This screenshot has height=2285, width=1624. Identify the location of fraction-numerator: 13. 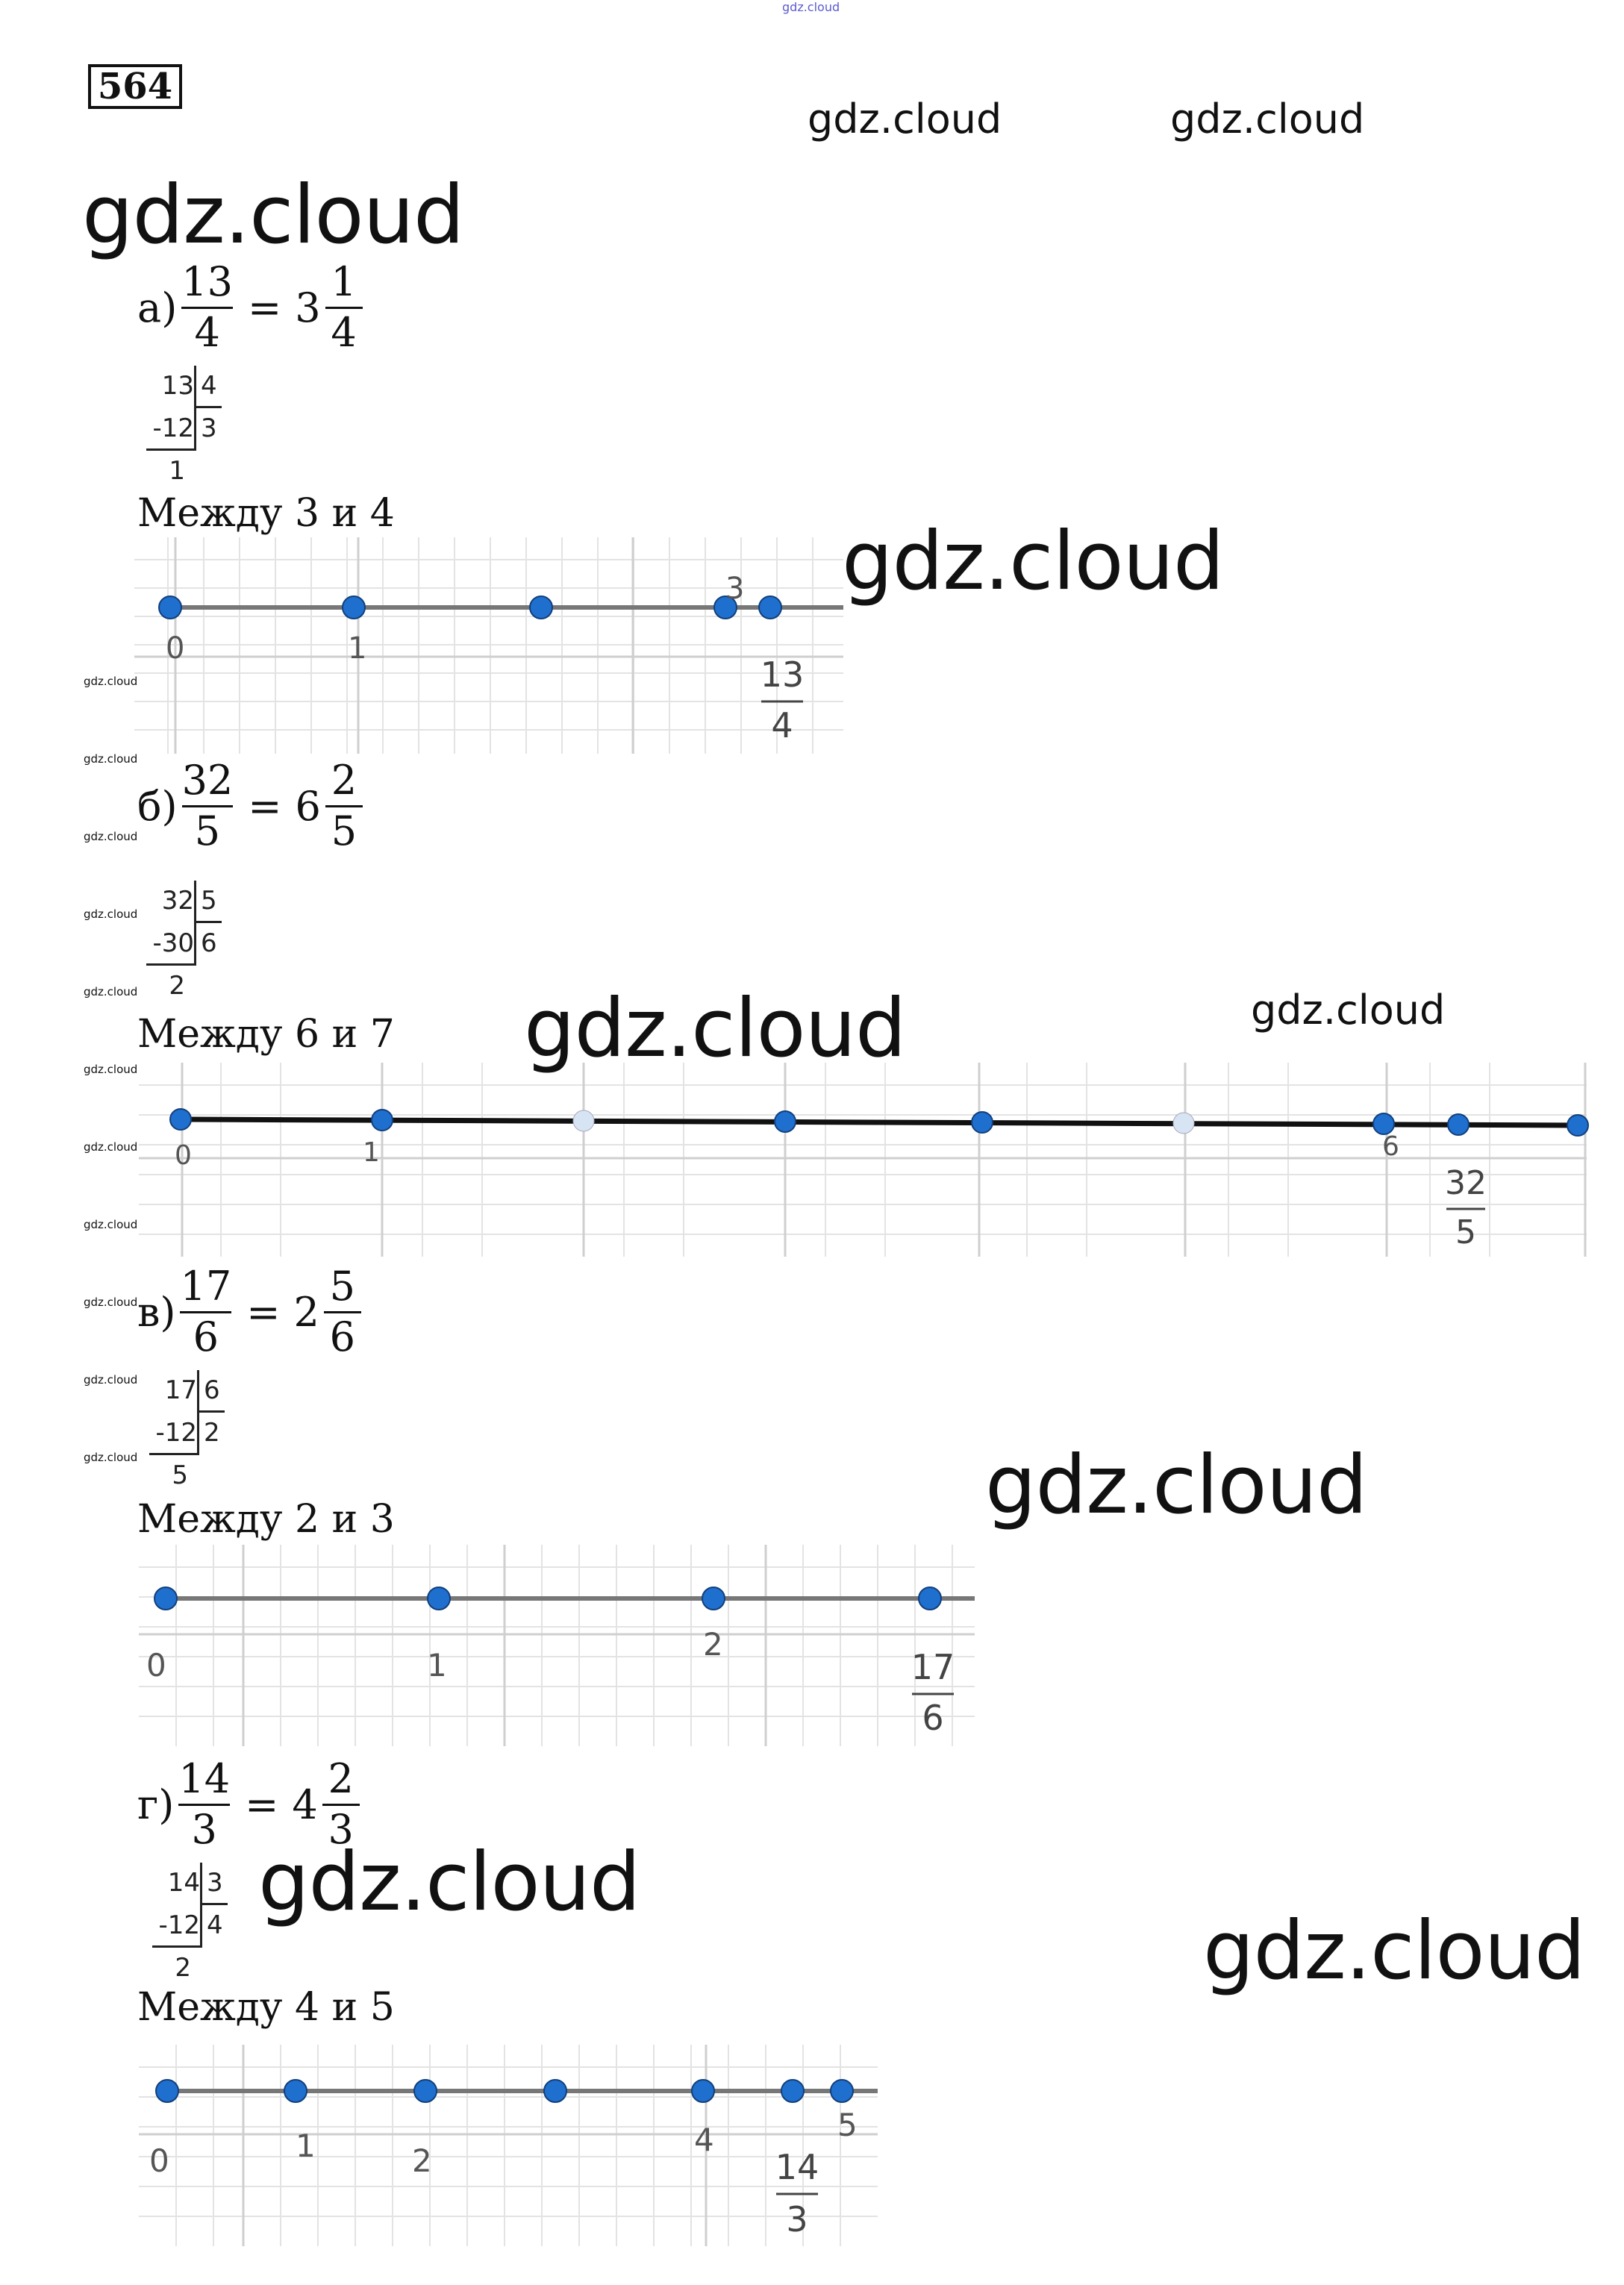
(783, 674).